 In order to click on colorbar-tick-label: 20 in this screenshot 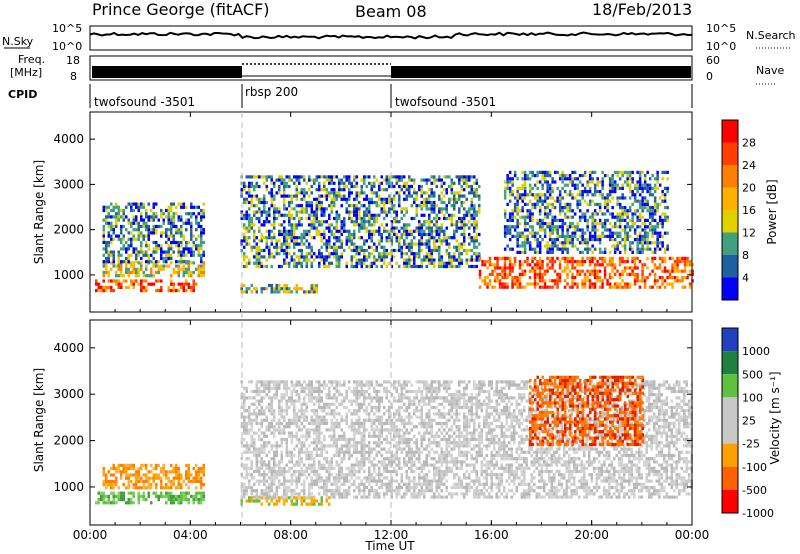, I will do `click(749, 188)`.